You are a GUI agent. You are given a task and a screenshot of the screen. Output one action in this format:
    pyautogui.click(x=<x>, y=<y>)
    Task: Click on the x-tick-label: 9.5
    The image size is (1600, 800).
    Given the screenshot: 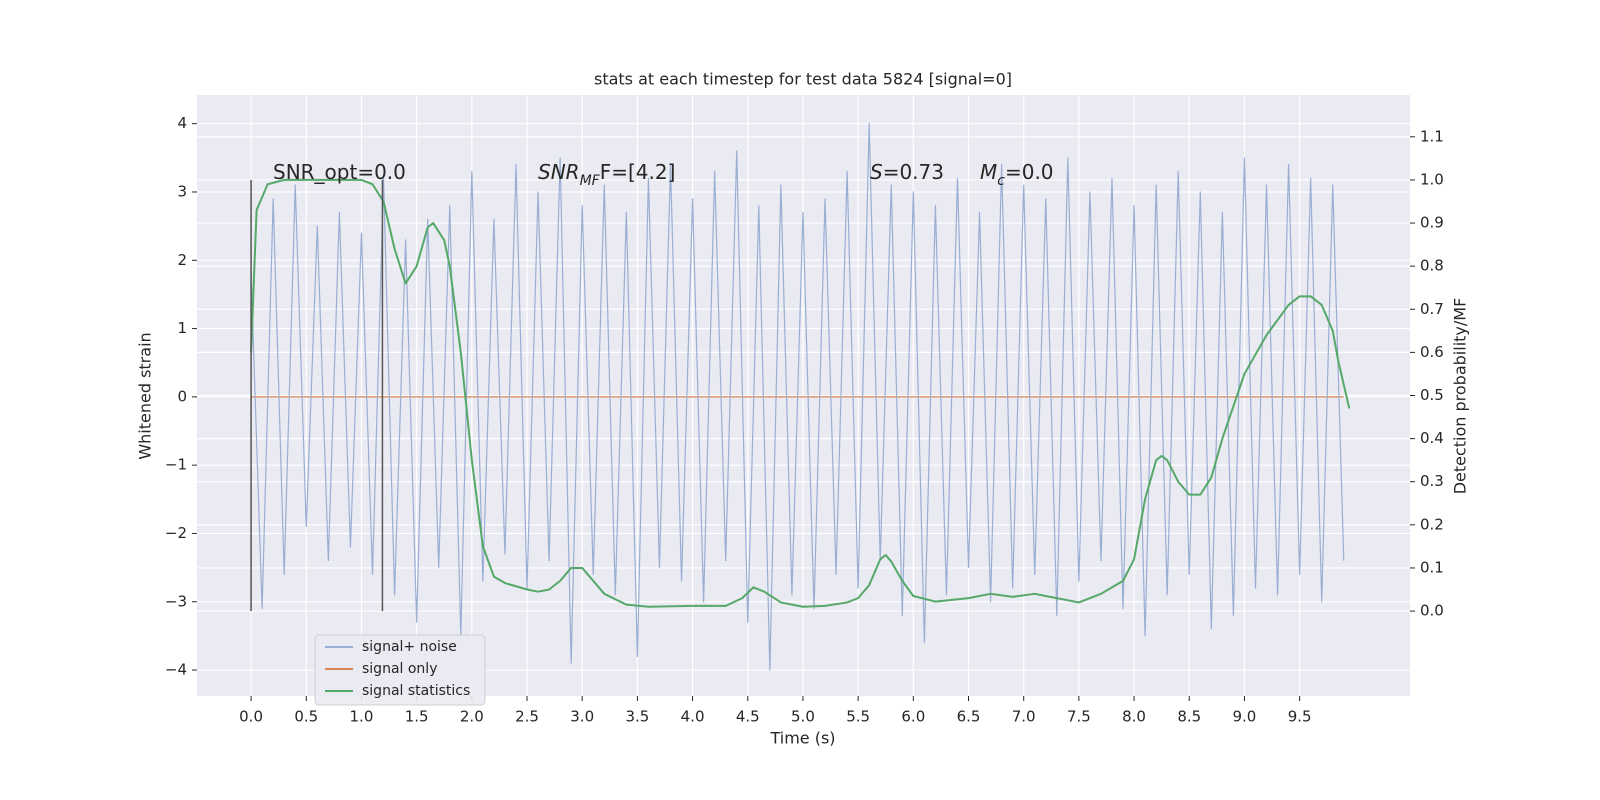 What is the action you would take?
    pyautogui.click(x=1300, y=717)
    